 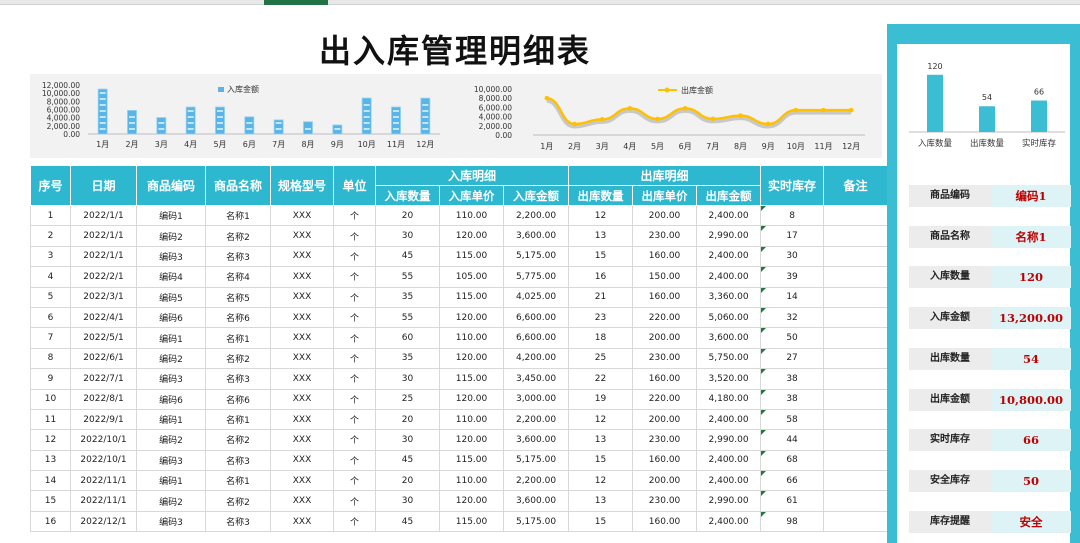 What do you see at coordinates (50, 216) in the screenshot?
I see `cell-seq: 1` at bounding box center [50, 216].